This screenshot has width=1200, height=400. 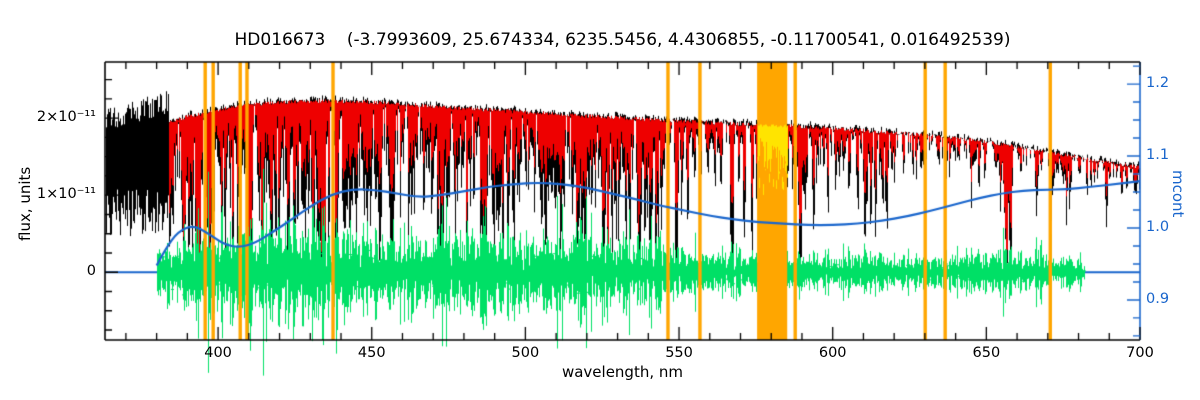 I want to click on mcont-tick-label: 1.0, so click(x=1158, y=226).